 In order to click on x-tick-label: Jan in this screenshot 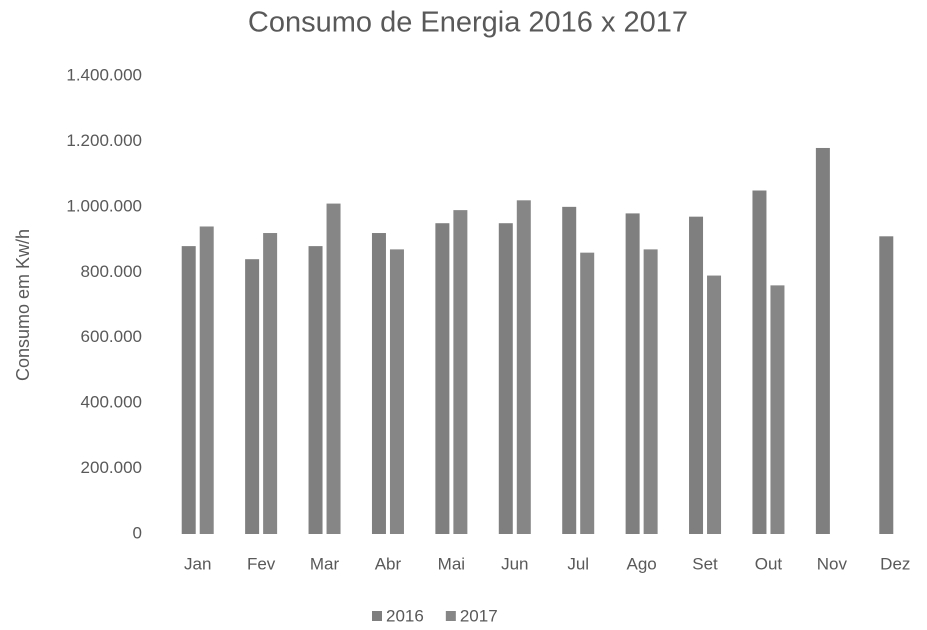, I will do `click(197, 563)`.